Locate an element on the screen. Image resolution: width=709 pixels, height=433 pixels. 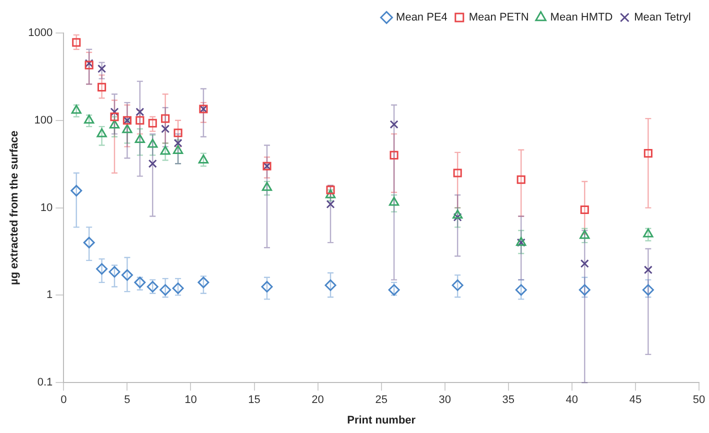
x-tick-label: 25 is located at coordinates (381, 400).